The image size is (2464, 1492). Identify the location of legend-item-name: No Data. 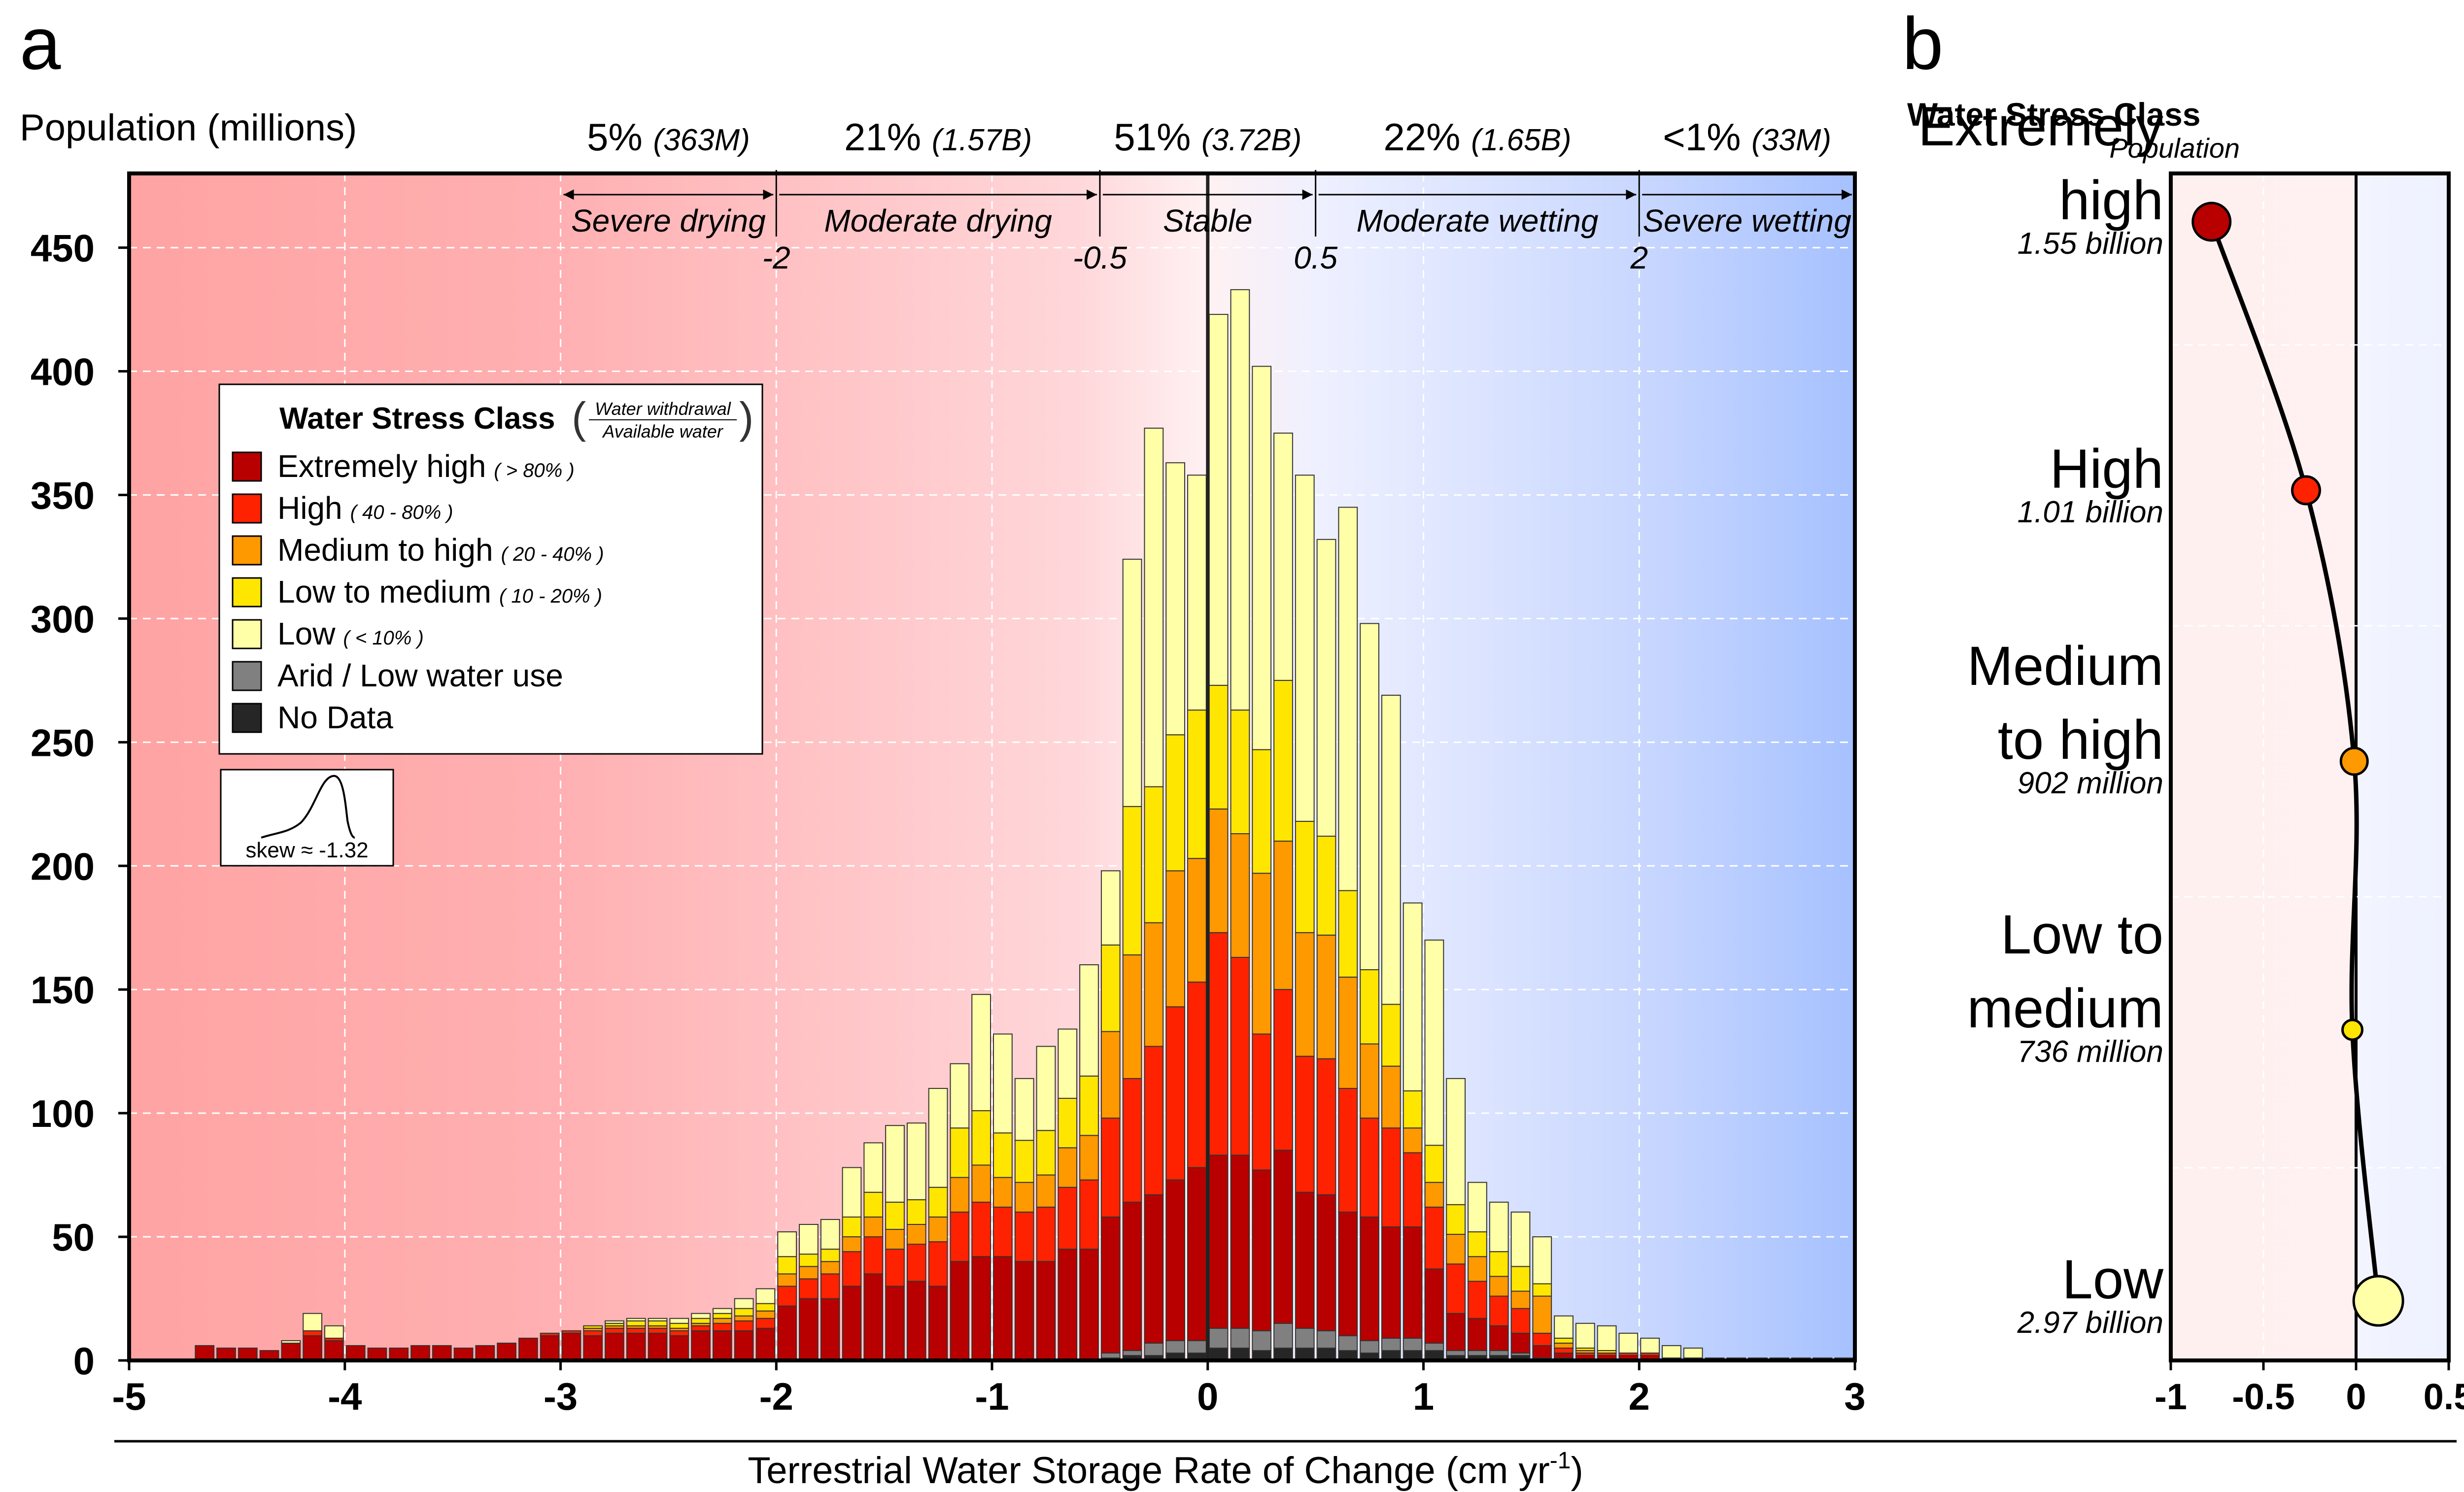
(335, 717).